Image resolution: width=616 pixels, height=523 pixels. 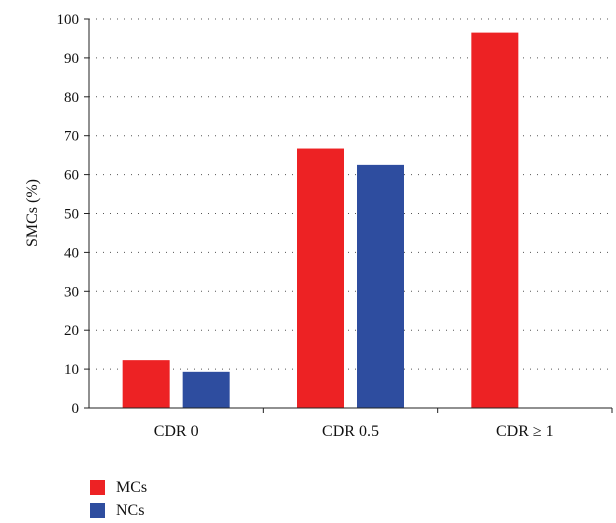 I want to click on category-labels: CDR 0 CDR 0.5 CDR ≥ 1, so click(x=354, y=431).